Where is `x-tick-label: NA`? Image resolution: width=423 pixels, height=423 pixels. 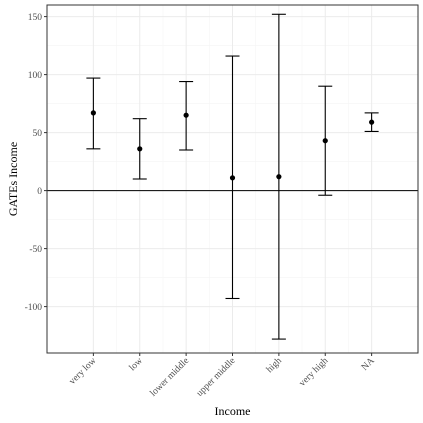
x-tick-label: NA is located at coordinates (368, 364).